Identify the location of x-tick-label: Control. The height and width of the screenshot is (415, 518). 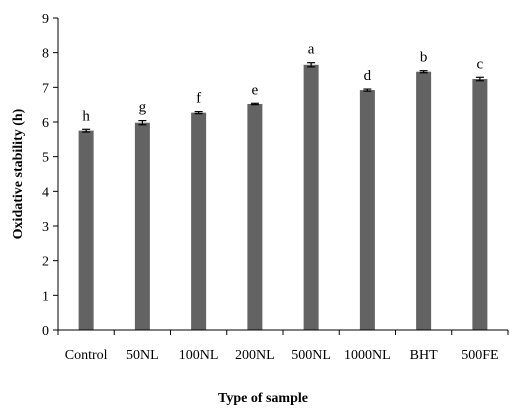
(86, 355).